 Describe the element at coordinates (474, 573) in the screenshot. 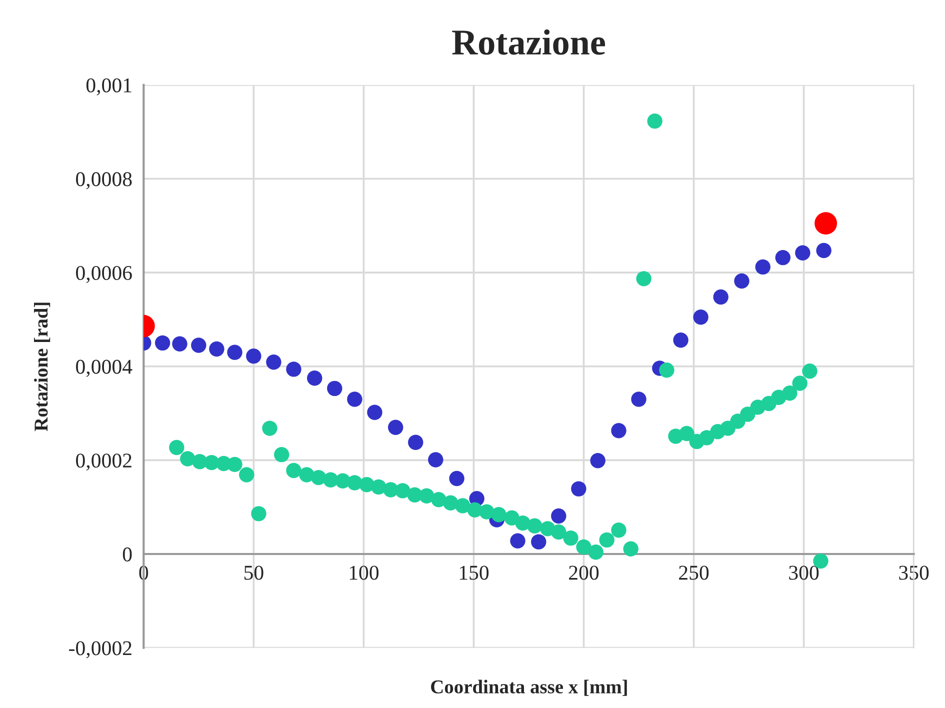

I see `x-tick-label: 150` at that location.